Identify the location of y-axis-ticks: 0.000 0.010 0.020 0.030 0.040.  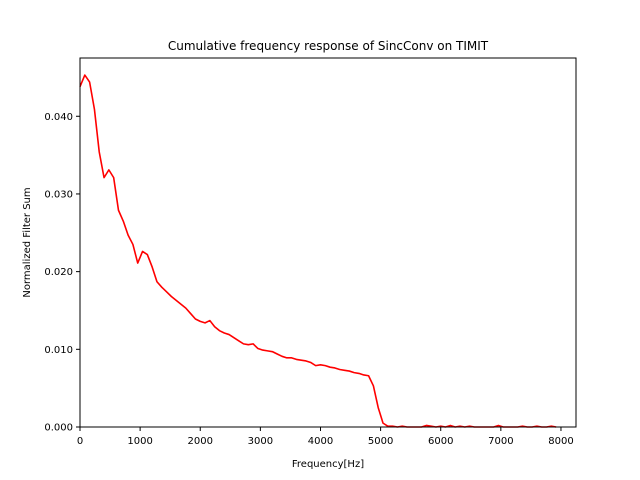
(62, 273).